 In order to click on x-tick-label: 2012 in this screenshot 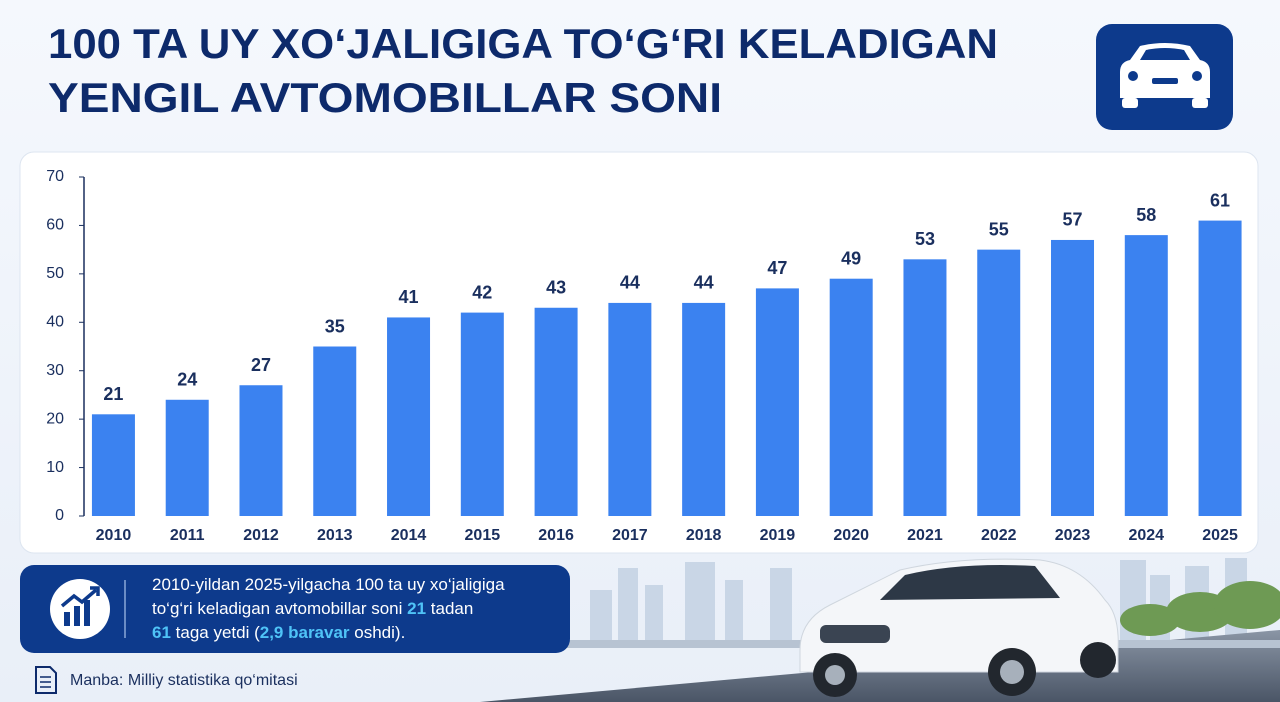, I will do `click(261, 535)`.